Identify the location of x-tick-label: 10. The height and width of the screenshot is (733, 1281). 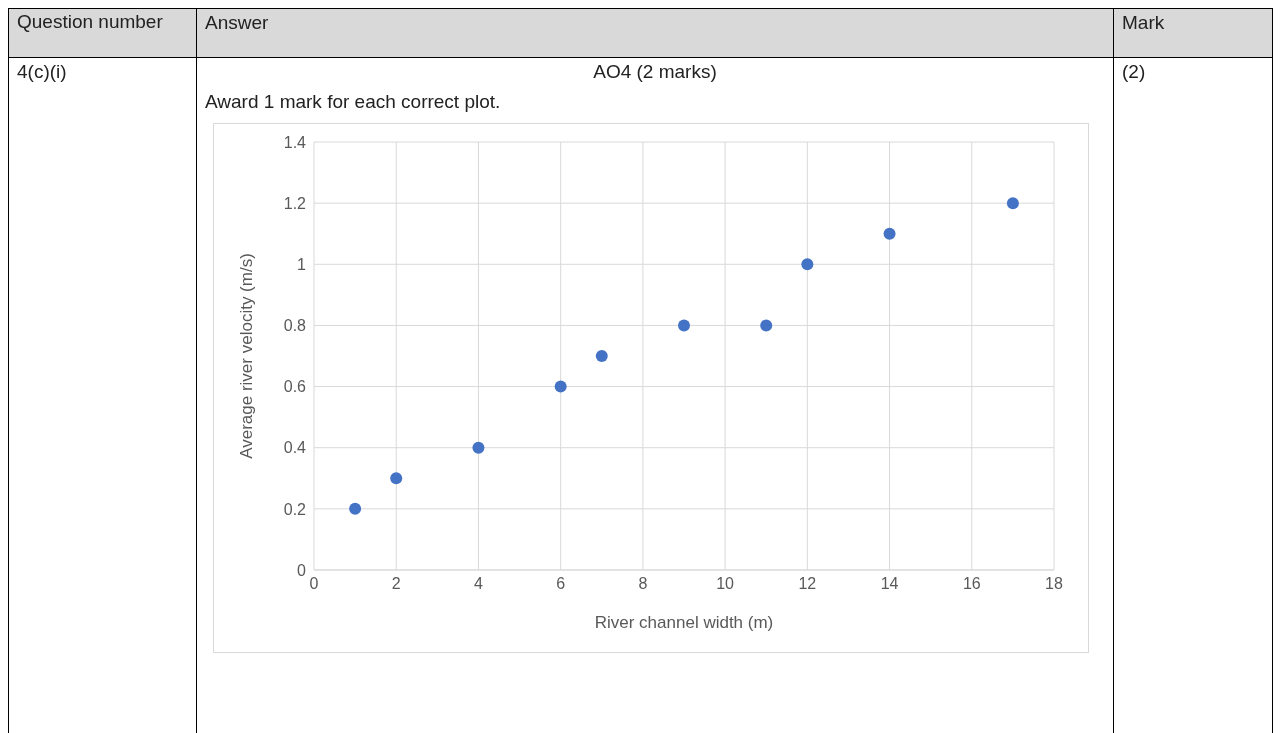
(725, 584).